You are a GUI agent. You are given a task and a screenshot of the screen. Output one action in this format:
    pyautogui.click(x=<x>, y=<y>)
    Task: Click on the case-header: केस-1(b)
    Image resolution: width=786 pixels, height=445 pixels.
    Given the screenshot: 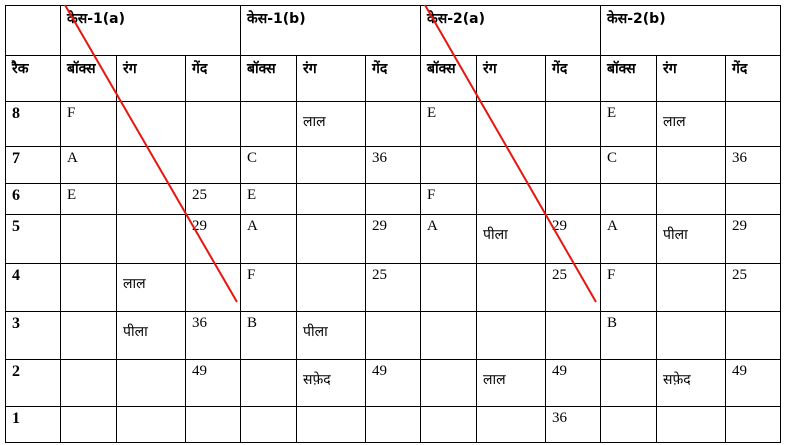 What is the action you would take?
    pyautogui.click(x=330, y=30)
    